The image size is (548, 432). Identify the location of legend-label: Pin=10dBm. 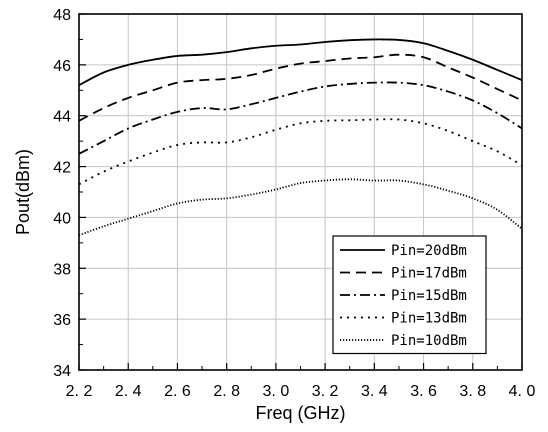
(429, 341).